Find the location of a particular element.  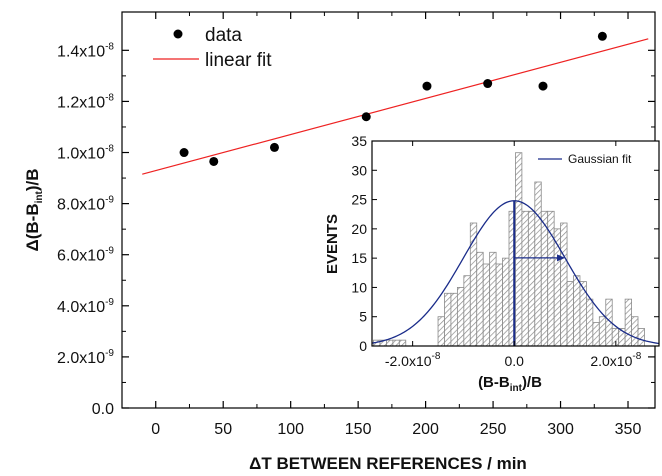

inset-legend: Gaussian fit is located at coordinates (585, 159).